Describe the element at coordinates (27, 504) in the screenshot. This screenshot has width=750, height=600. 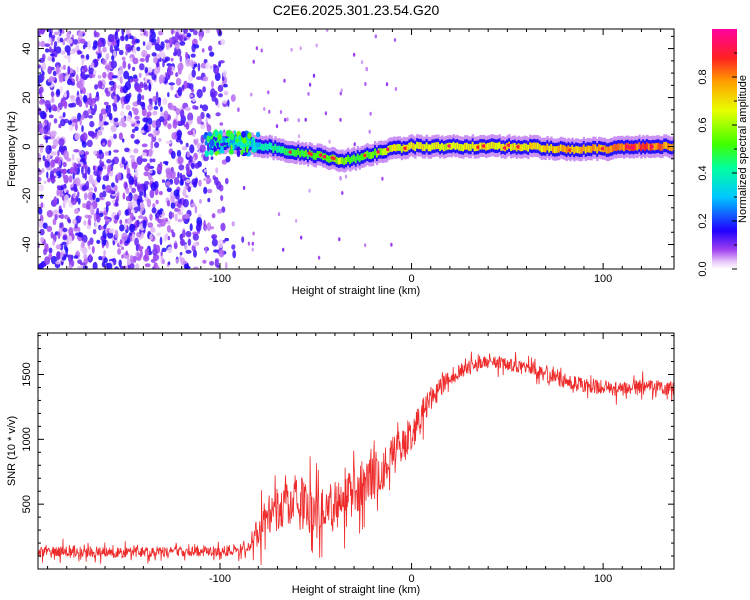
I see `y-tick-label: 500` at that location.